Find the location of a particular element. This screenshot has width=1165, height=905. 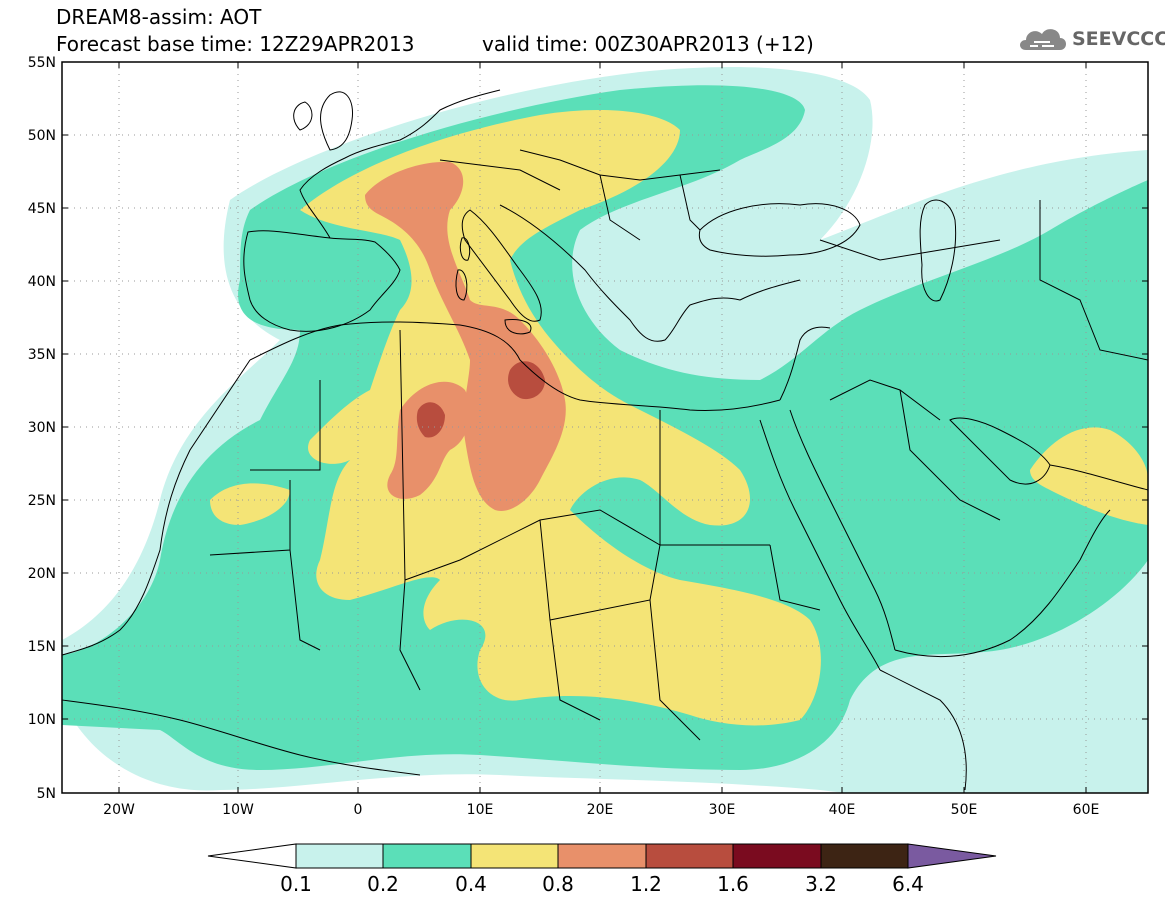

colorbar-low-arrow is located at coordinates (252, 856).